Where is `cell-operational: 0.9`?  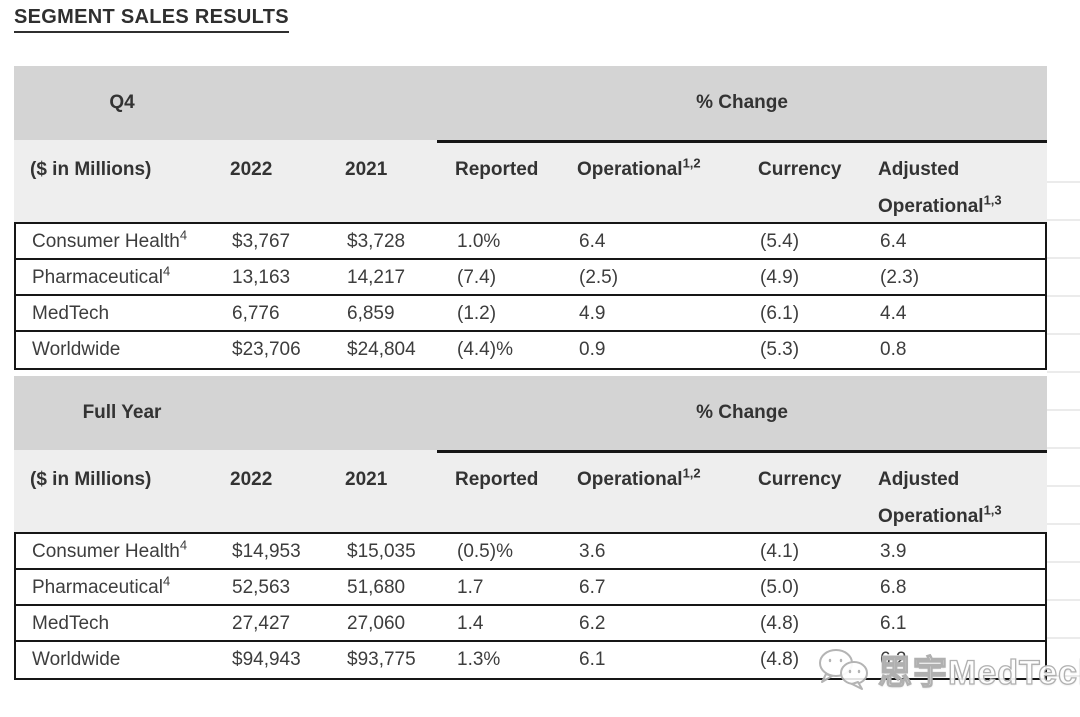
cell-operational: 0.9 is located at coordinates (592, 349).